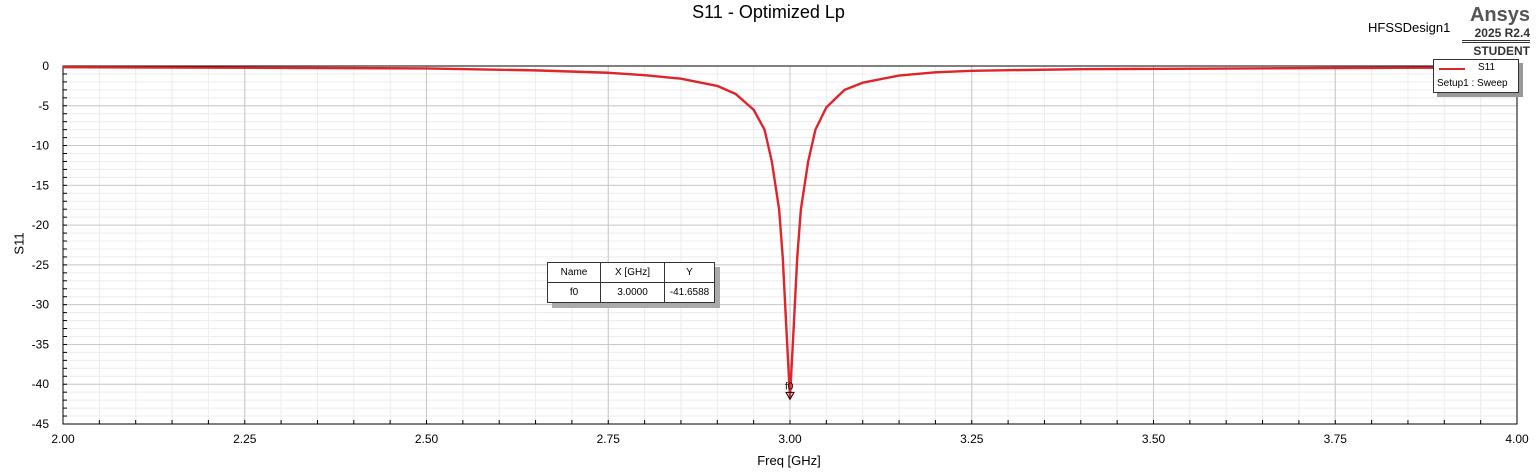 Image resolution: width=1537 pixels, height=472 pixels. I want to click on marker-col-name: Name, so click(574, 272).